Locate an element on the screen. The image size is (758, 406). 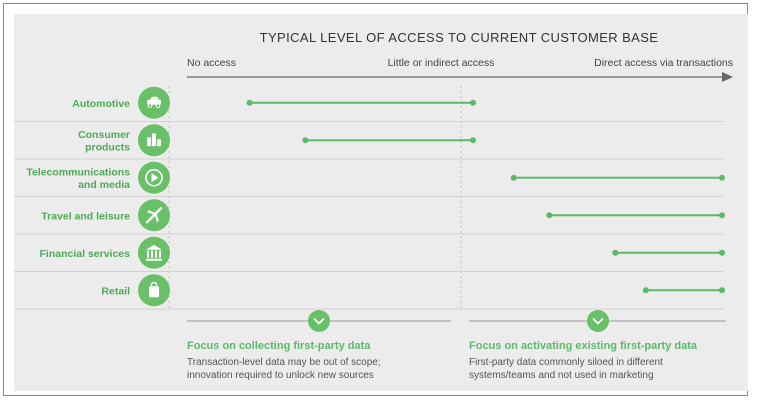
focus-description: systems/teams and not used in marketing is located at coordinates (561, 375).